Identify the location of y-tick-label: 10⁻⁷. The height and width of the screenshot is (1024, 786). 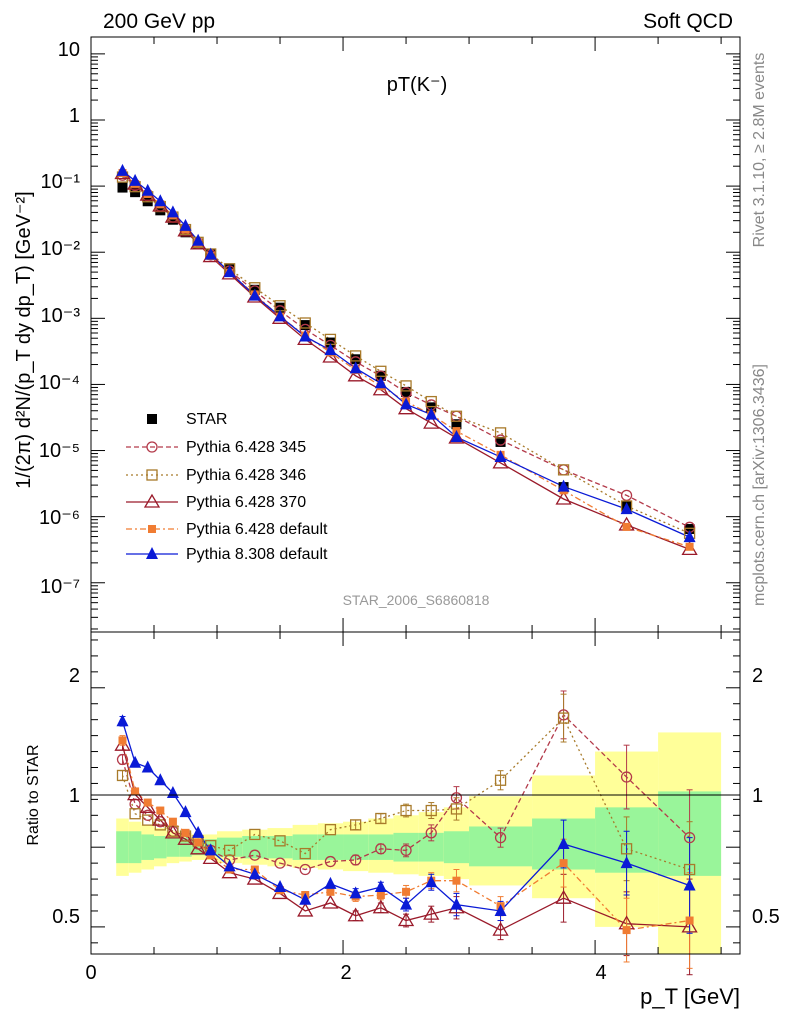
(60, 587).